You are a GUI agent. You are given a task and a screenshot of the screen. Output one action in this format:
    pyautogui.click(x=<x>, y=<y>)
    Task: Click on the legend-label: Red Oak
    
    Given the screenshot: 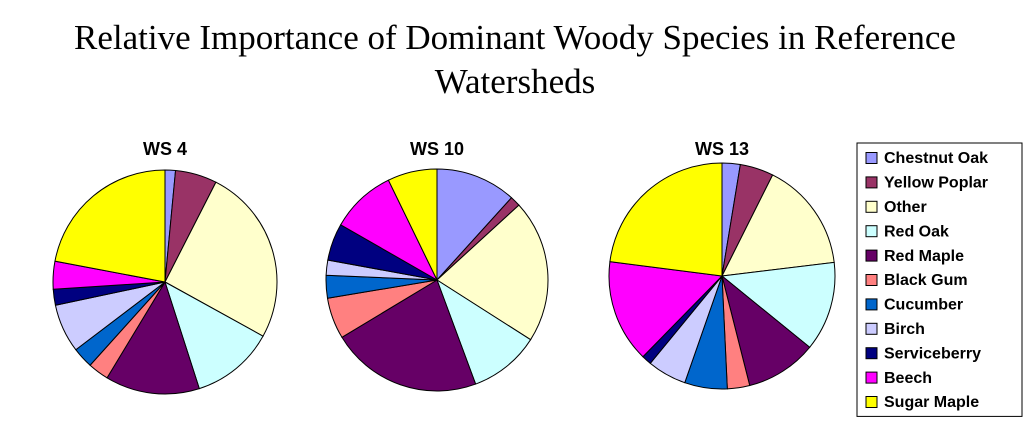 What is the action you would take?
    pyautogui.click(x=916, y=231)
    